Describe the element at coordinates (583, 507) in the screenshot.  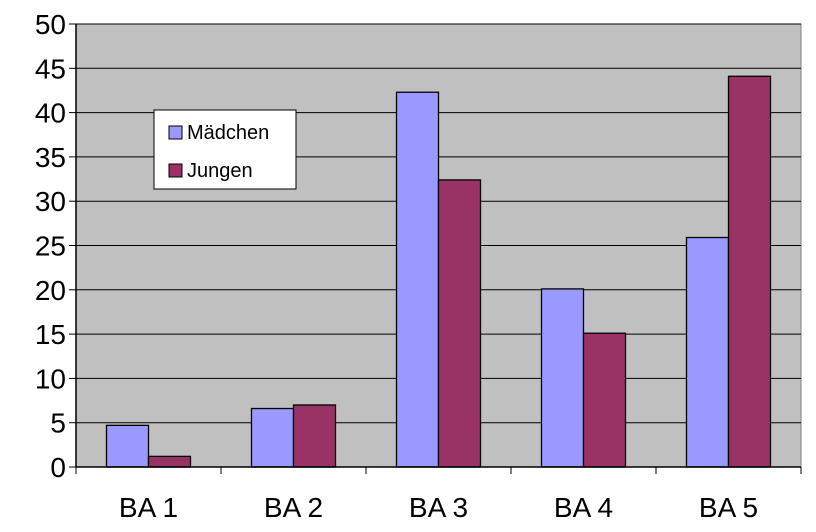
I see `x-tick-label: BA 4` at that location.